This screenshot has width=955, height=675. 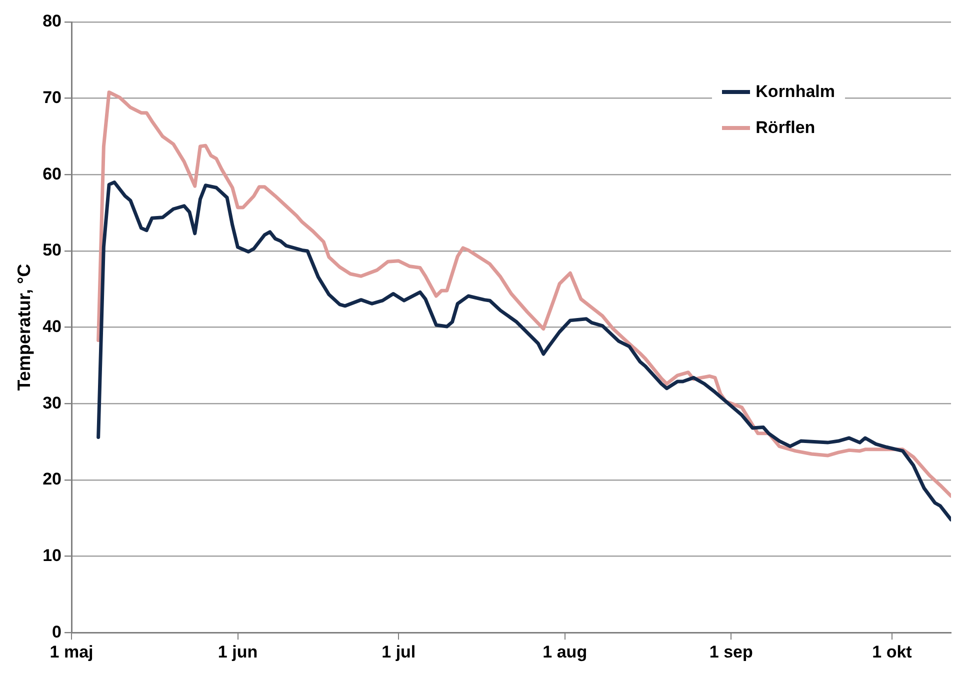 I want to click on y-tick-label: 50, so click(x=52, y=250).